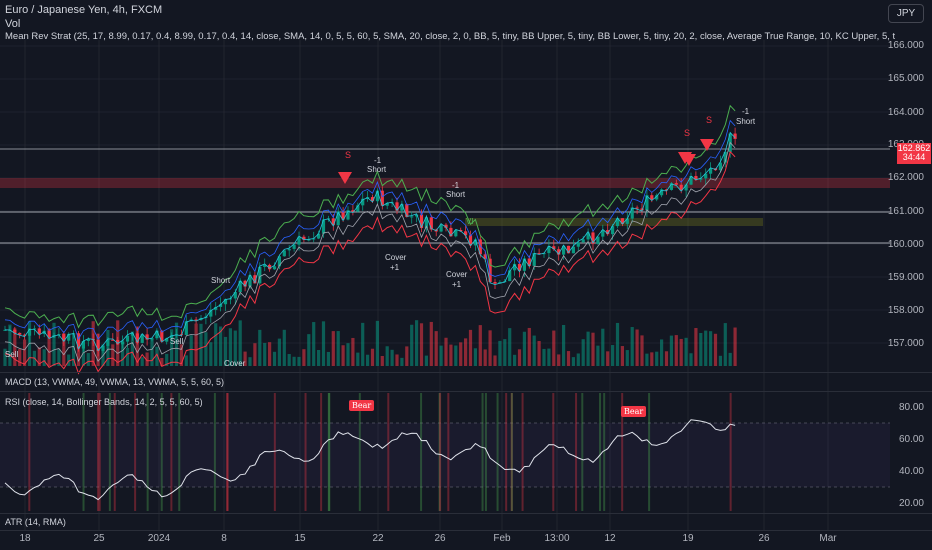  I want to click on currency-button: JPY, so click(906, 13).